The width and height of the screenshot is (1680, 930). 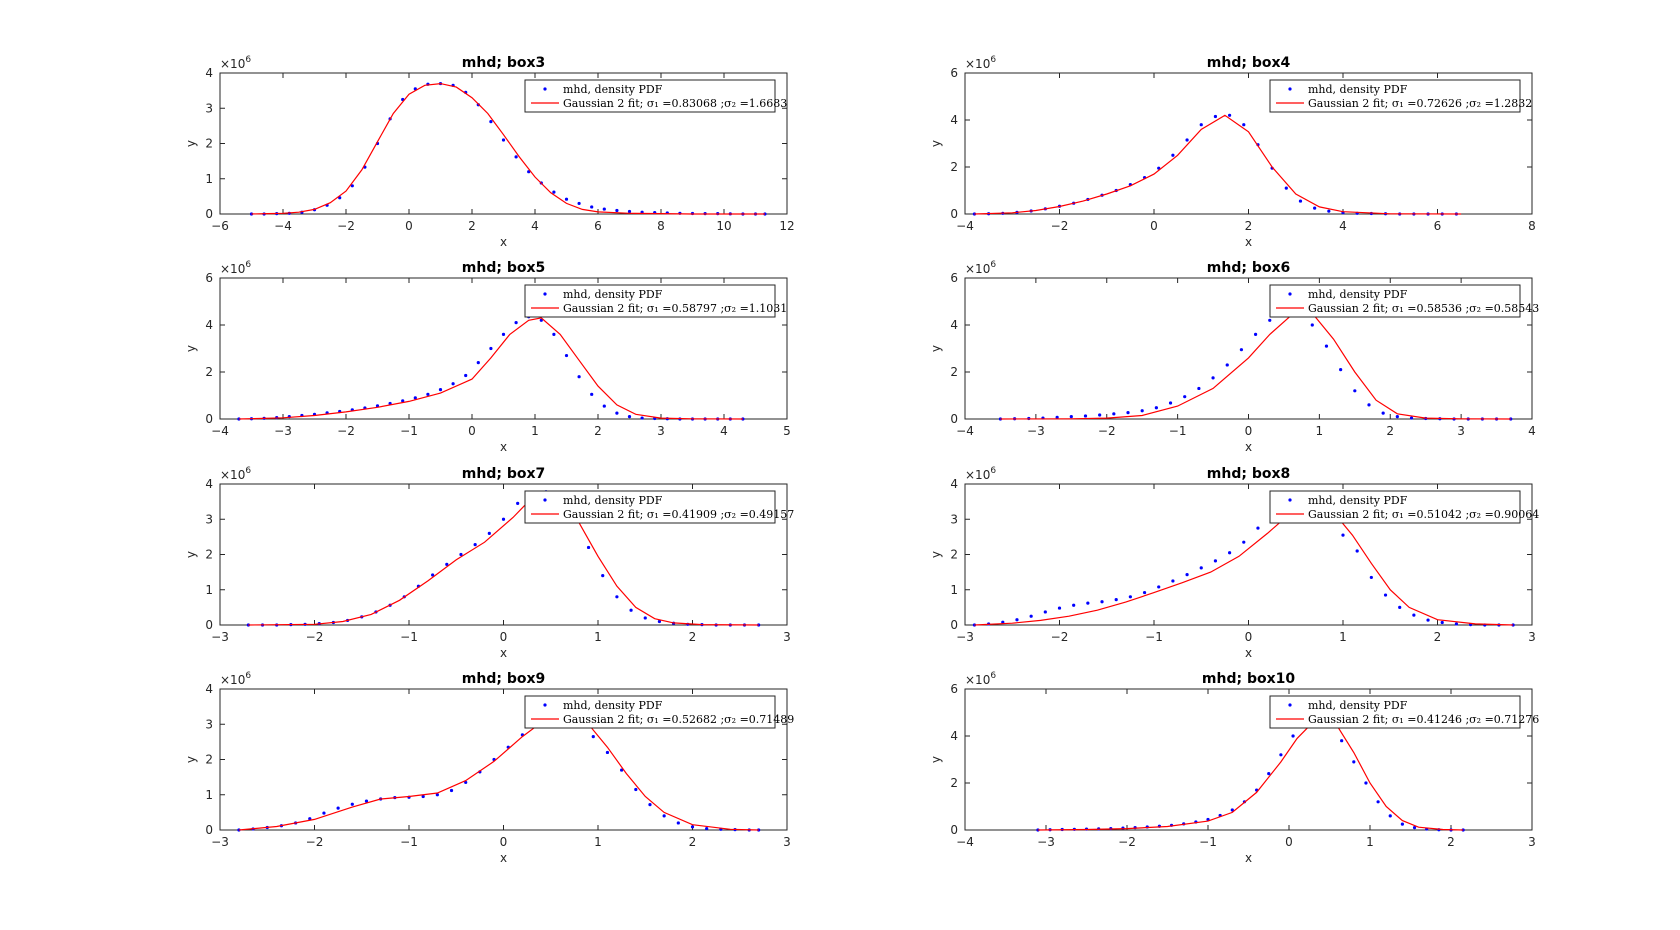 What do you see at coordinates (1343, 637) in the screenshot?
I see `x-tick-label: 1` at bounding box center [1343, 637].